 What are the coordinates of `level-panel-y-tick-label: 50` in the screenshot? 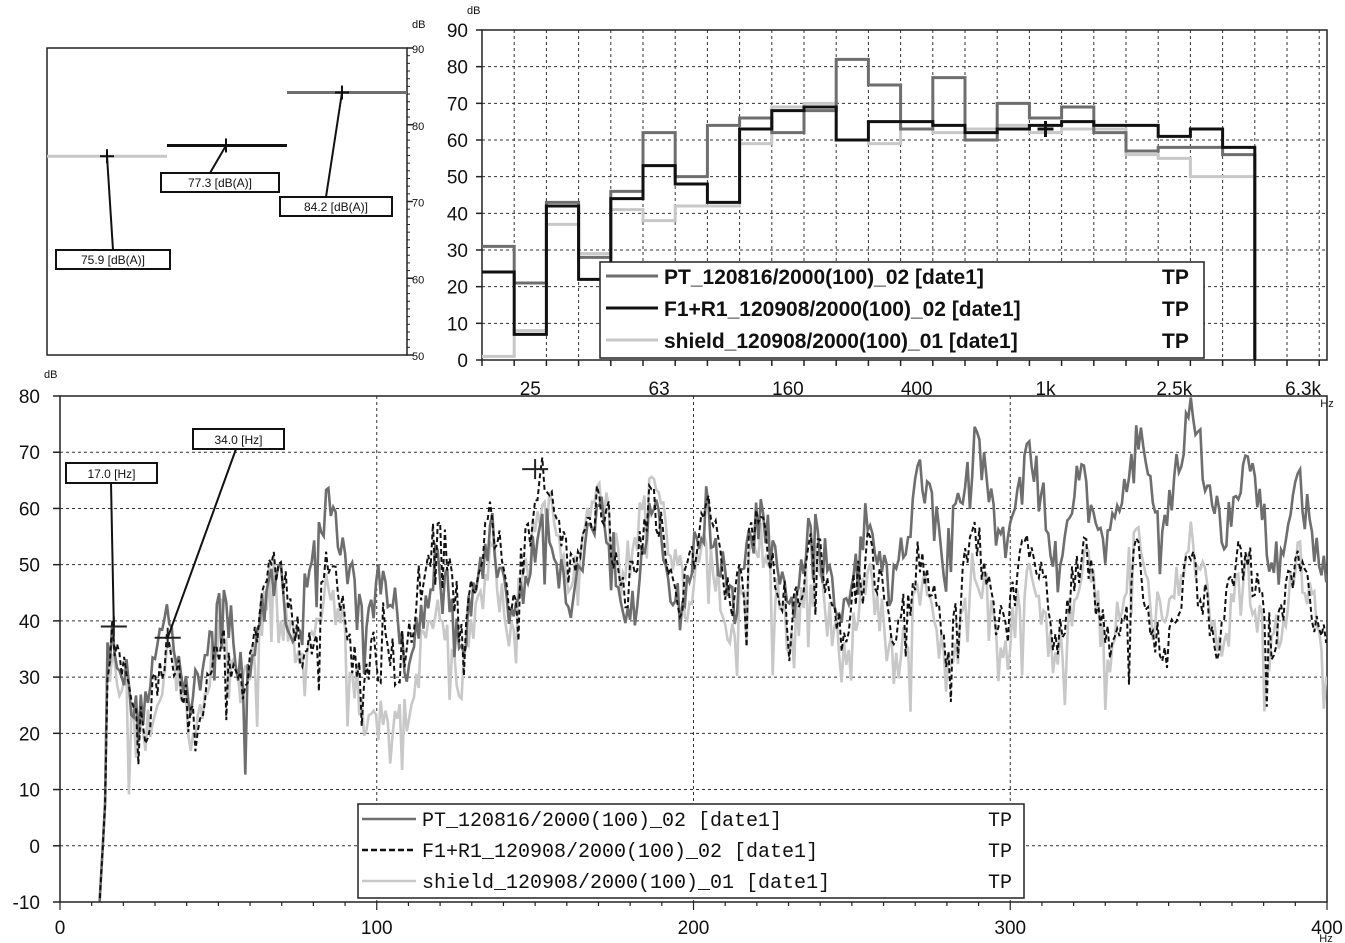 It's located at (418, 357).